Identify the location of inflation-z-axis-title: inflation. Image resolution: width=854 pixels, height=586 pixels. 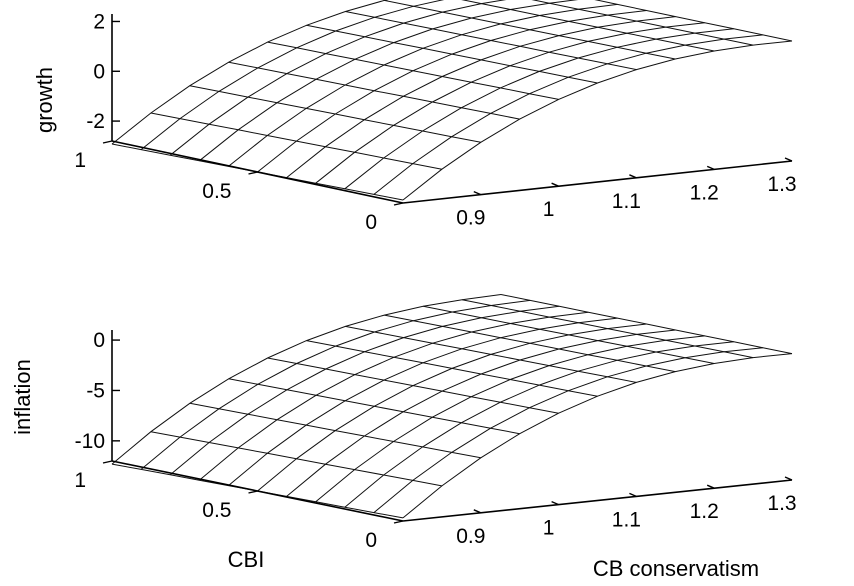
(22, 397).